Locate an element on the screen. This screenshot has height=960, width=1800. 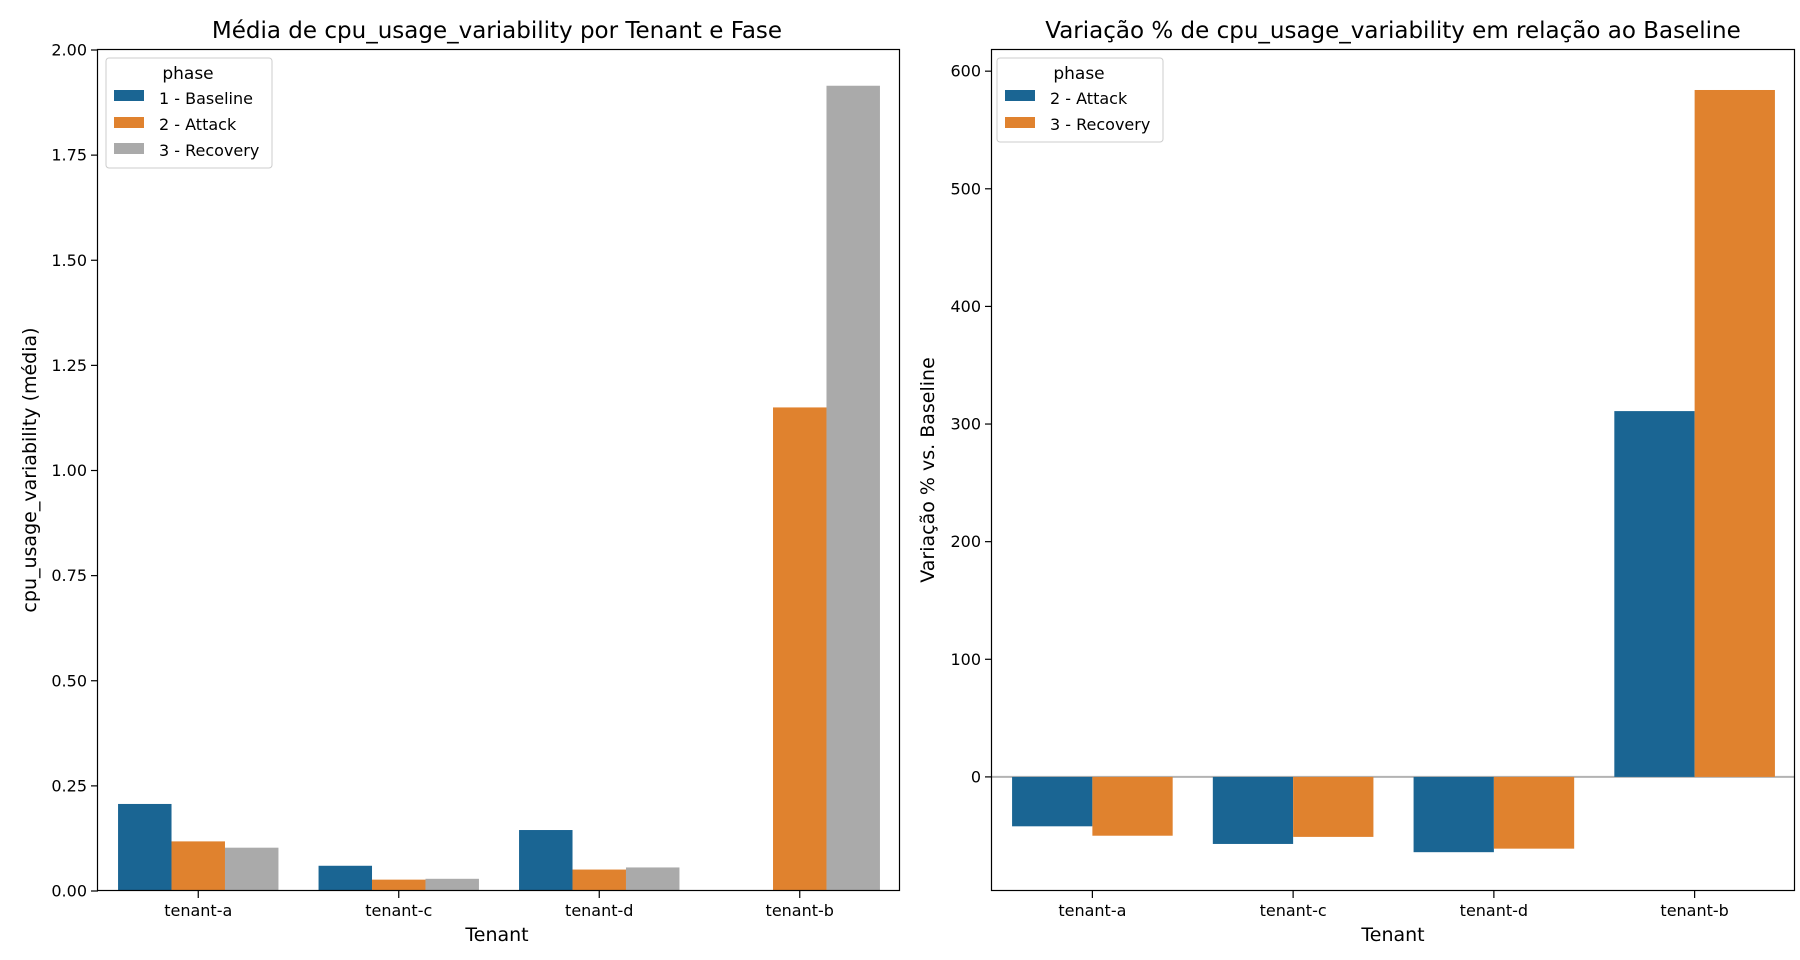
chart-right-y-ticks: 0 100 200 300 400 500 600 is located at coordinates (971, 424).